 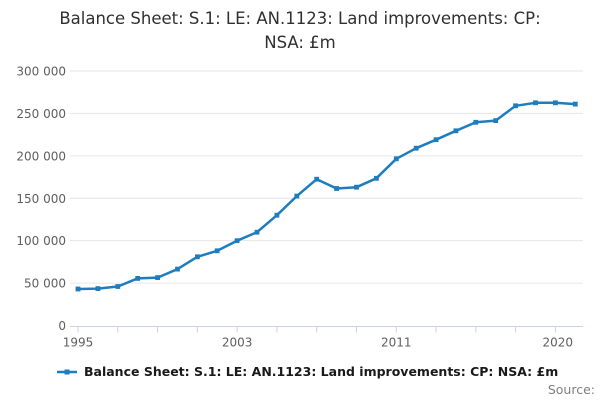 What do you see at coordinates (557, 343) in the screenshot?
I see `svg-text: 2020` at bounding box center [557, 343].